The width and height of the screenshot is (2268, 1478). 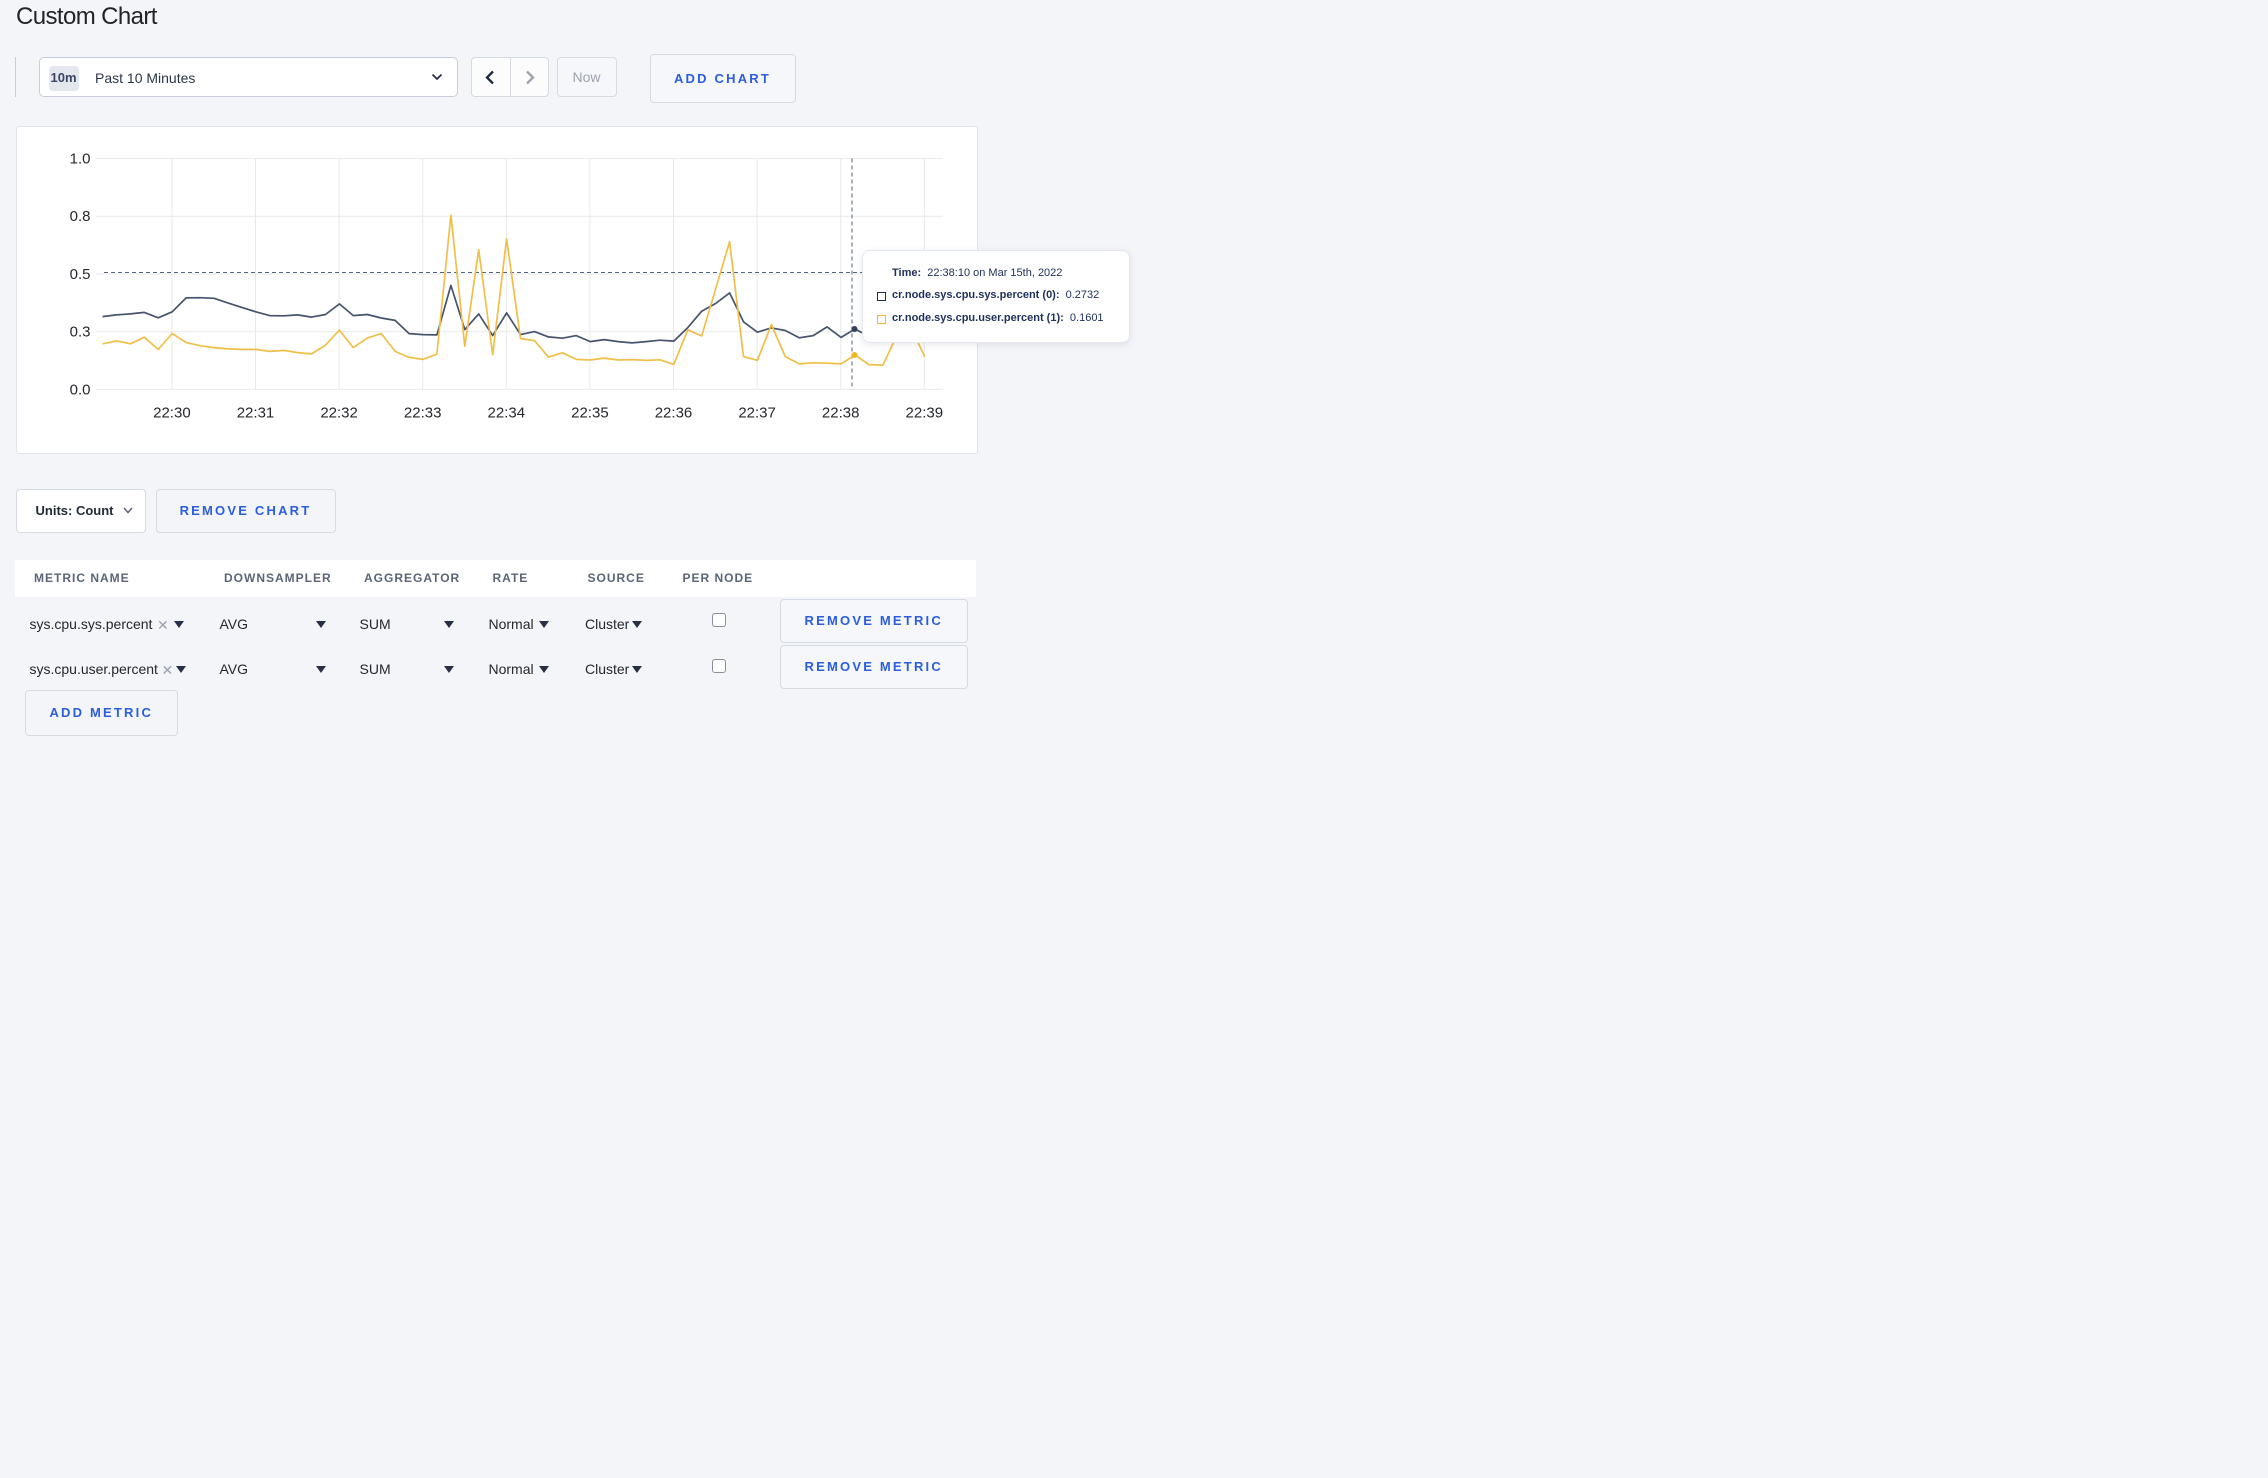 What do you see at coordinates (507, 413) in the screenshot?
I see `svg-text: 22:34` at bounding box center [507, 413].